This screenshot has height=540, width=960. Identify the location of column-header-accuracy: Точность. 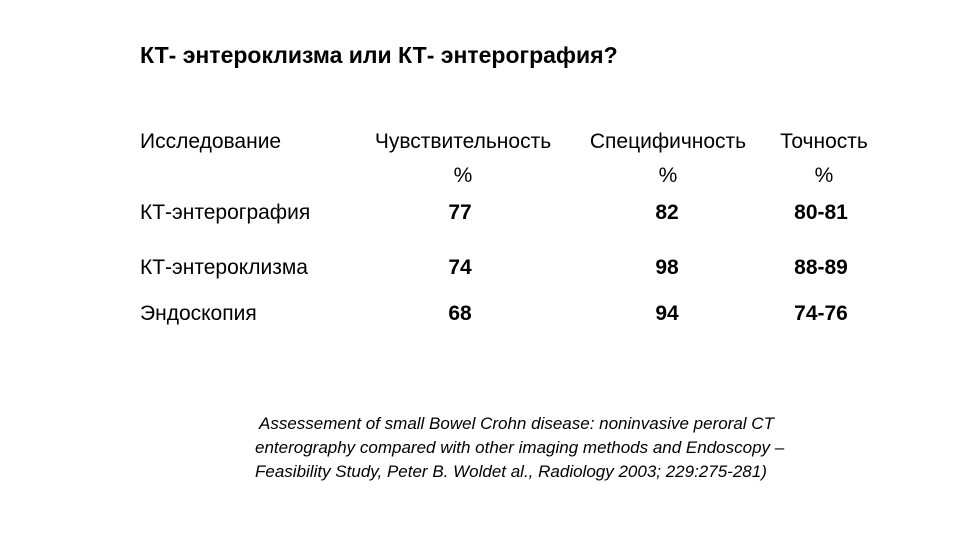
(824, 141).